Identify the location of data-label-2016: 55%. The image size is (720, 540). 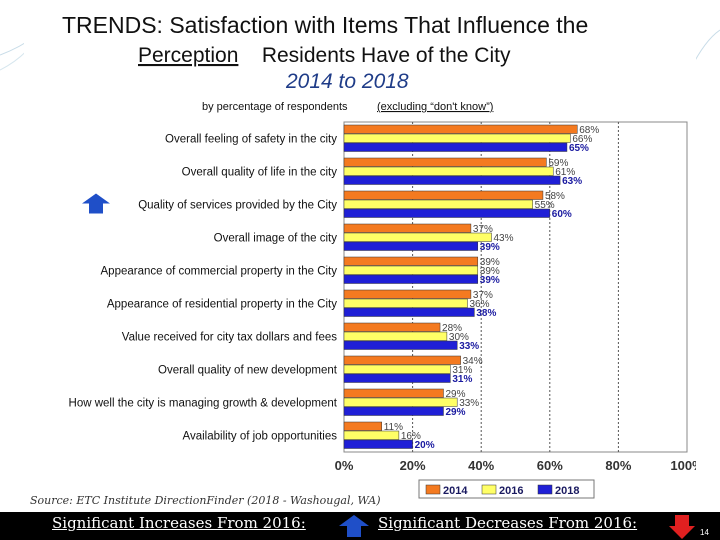
(545, 205).